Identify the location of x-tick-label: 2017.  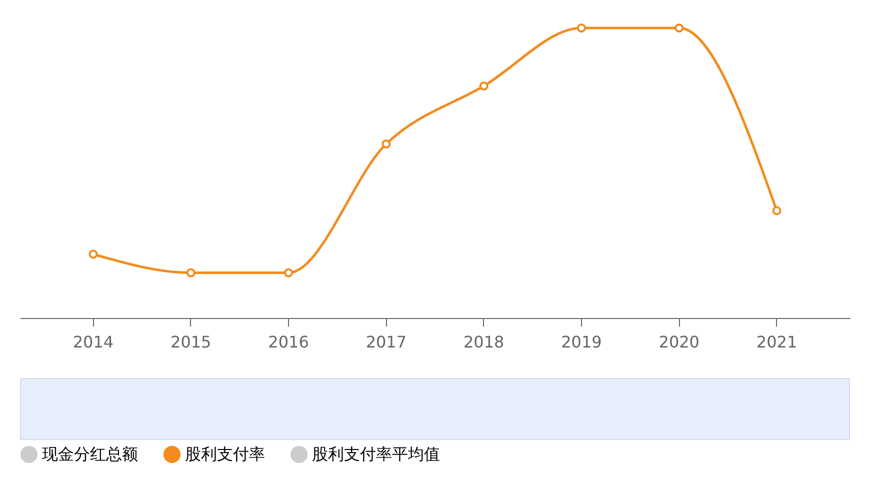
(386, 342).